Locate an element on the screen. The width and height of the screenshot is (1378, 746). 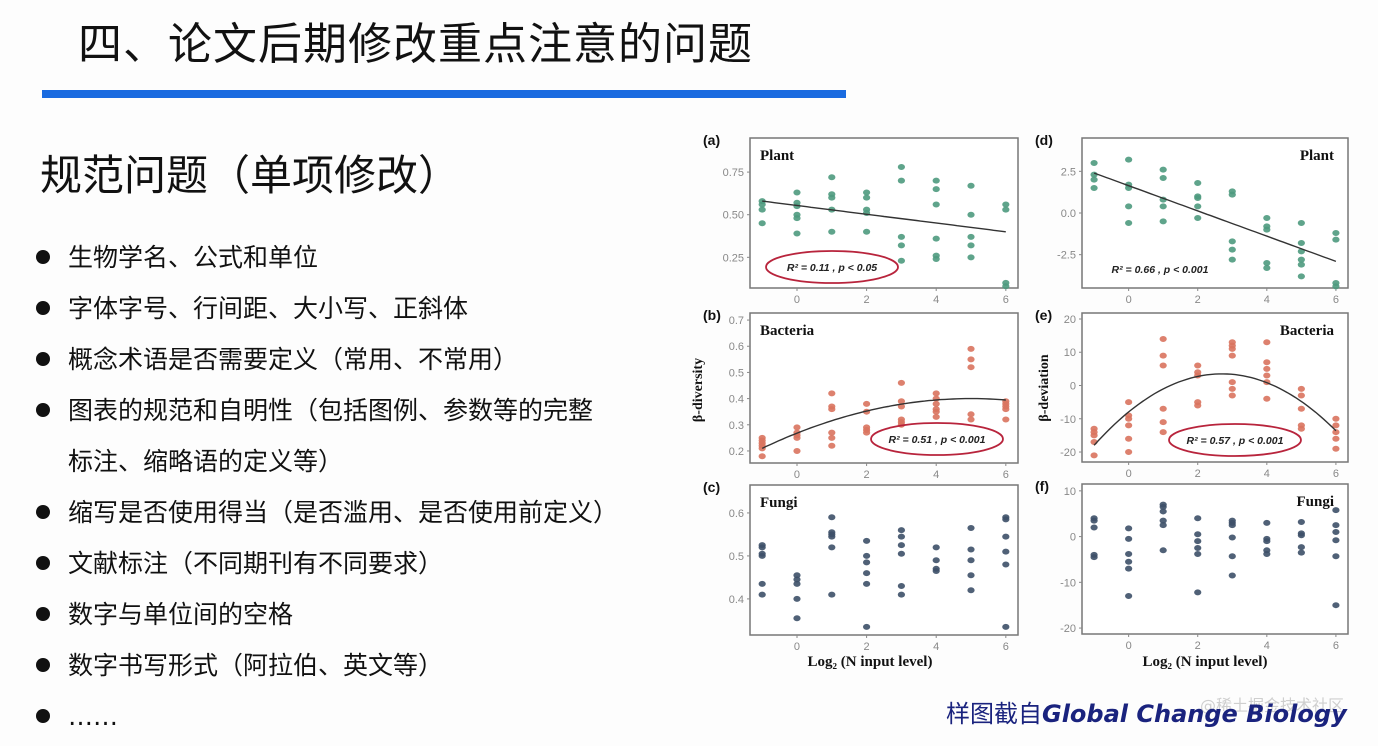
stats-annotation: R² = 0.66 , p < 0.001 is located at coordinates (1160, 270).